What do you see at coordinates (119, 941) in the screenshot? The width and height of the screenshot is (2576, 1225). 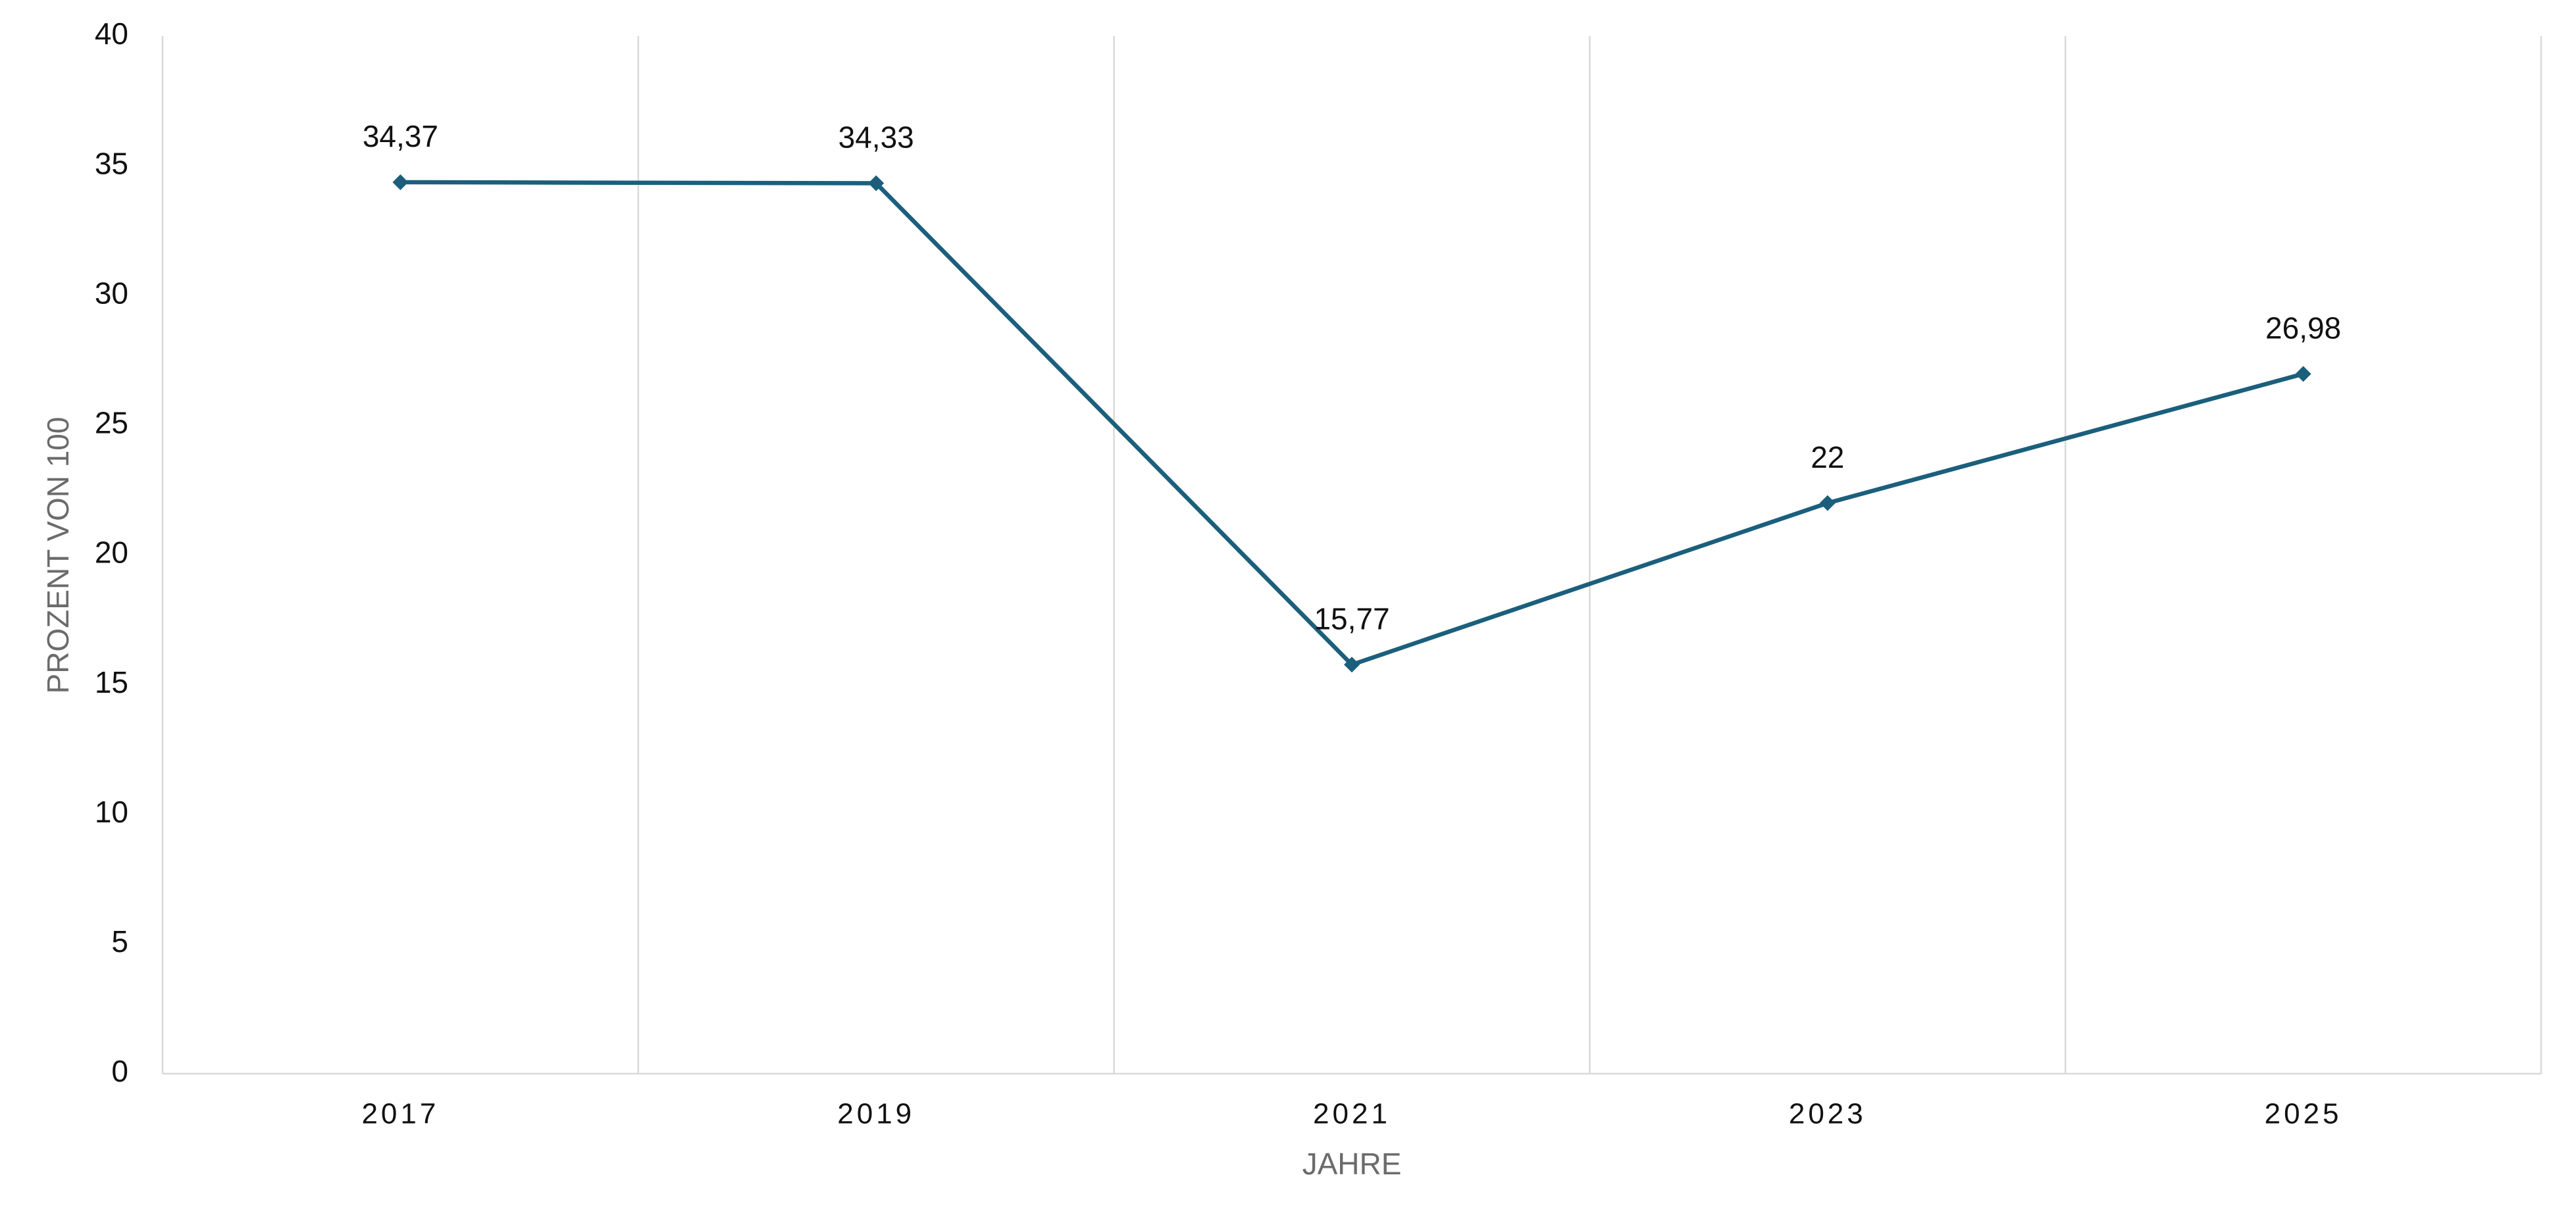 I see `y-tick-label: 5` at bounding box center [119, 941].